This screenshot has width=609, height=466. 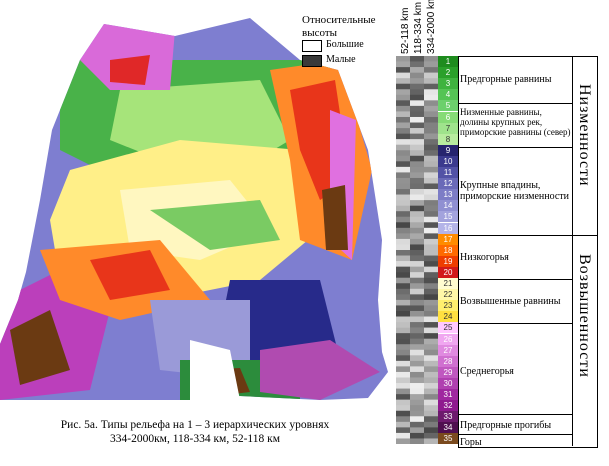 I want to click on relative-height-columns, so click(x=417, y=250).